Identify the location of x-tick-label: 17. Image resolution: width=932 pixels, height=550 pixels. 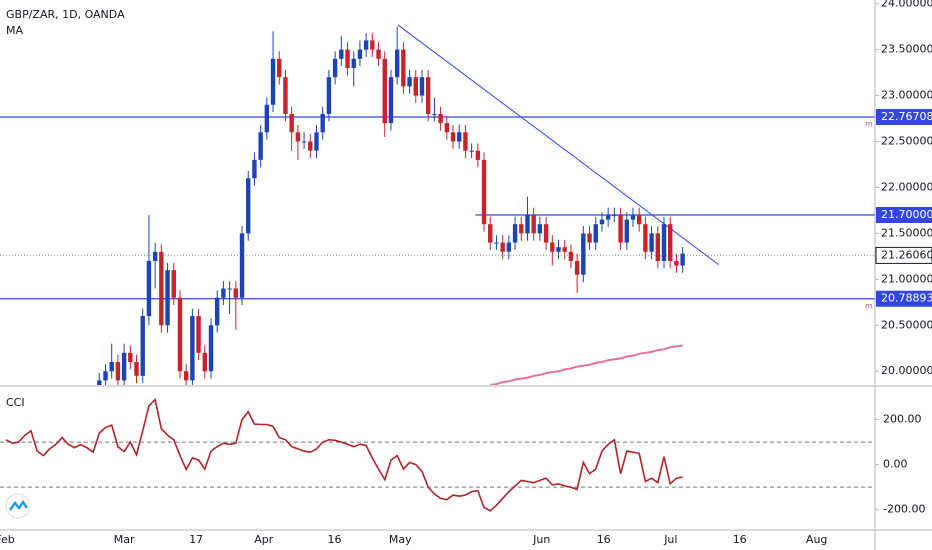
(196, 539).